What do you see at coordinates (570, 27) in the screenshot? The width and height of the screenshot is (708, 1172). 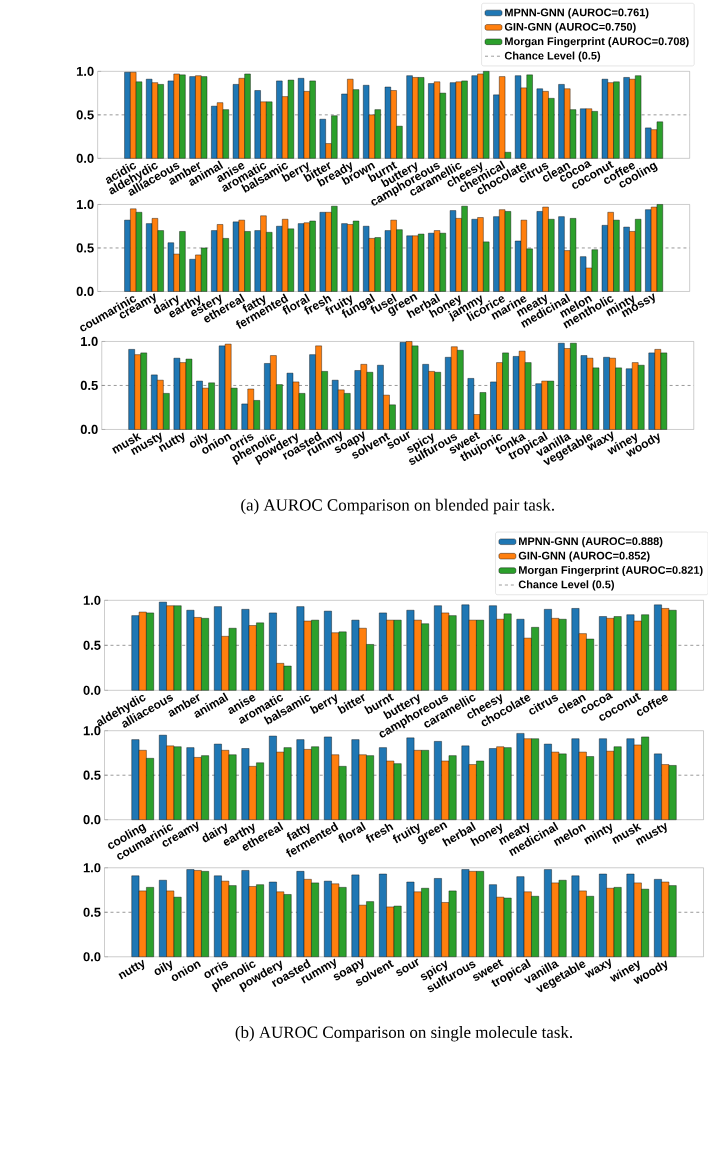 I see `legend-label: GIN-GNN (AUROC=0.750)` at bounding box center [570, 27].